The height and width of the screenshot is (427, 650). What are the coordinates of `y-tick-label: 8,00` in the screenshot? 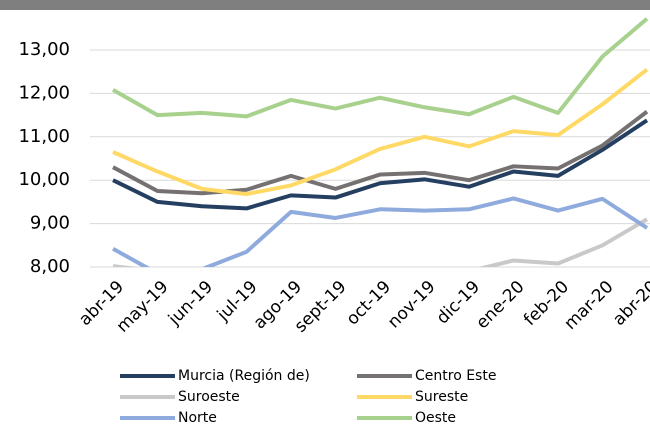 It's located at (50, 266).